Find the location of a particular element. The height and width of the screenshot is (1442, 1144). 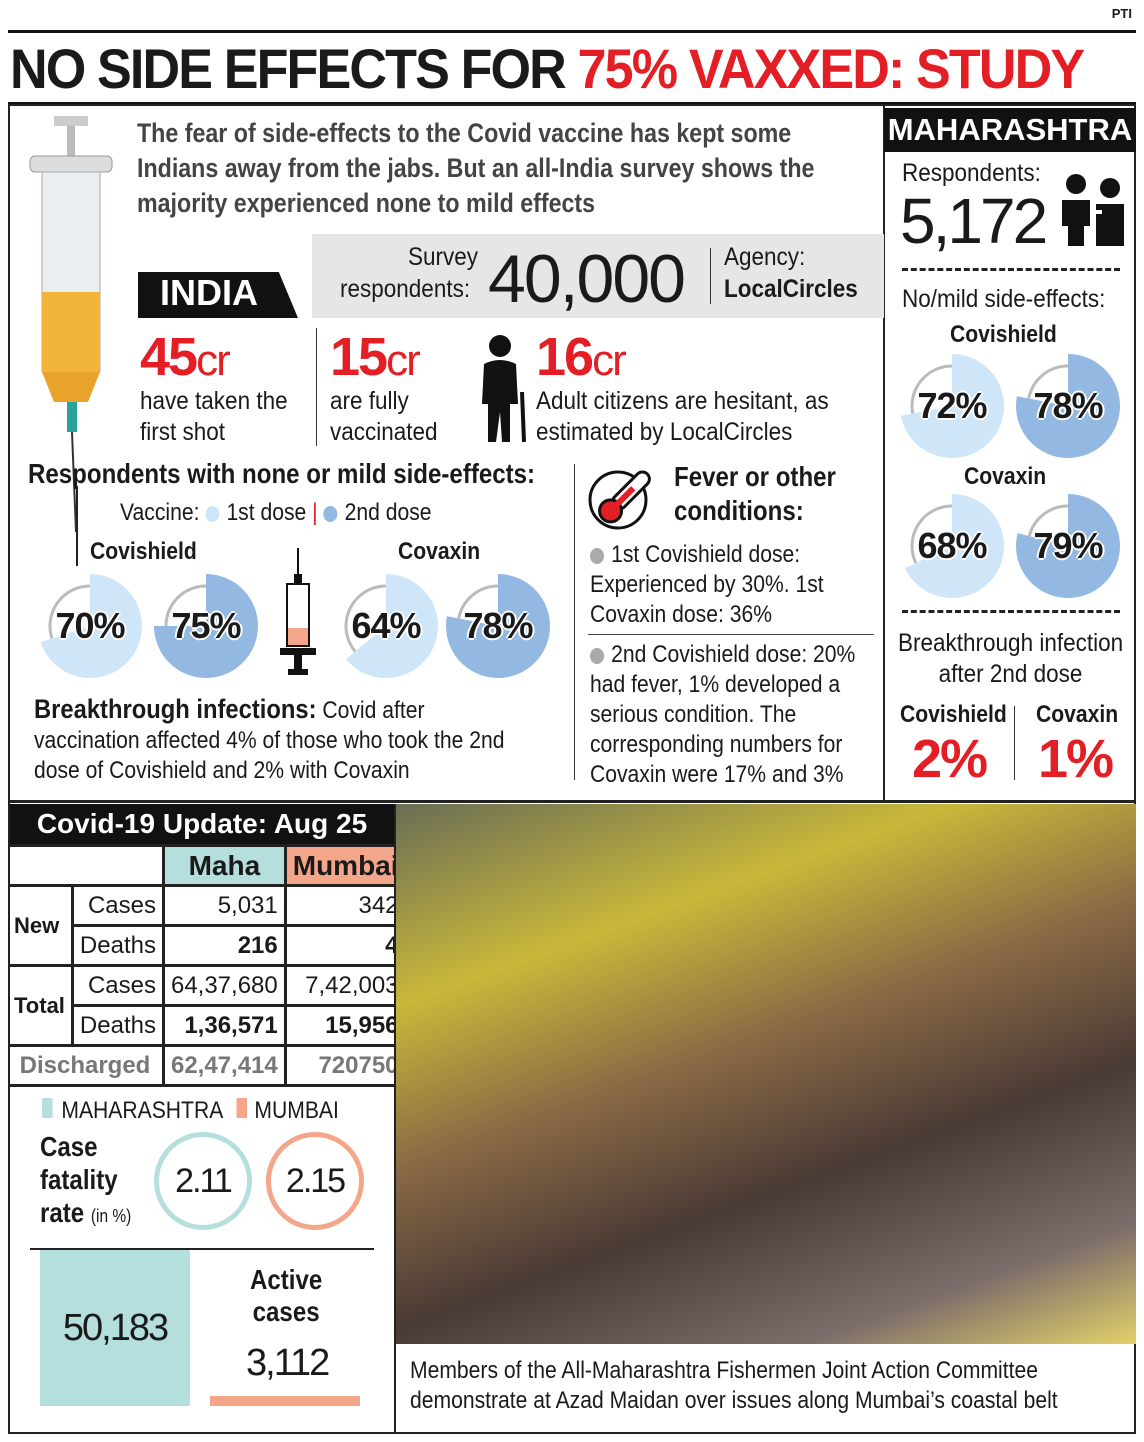

pie-maha-covaxin-dose1: 68% is located at coordinates (952, 548).